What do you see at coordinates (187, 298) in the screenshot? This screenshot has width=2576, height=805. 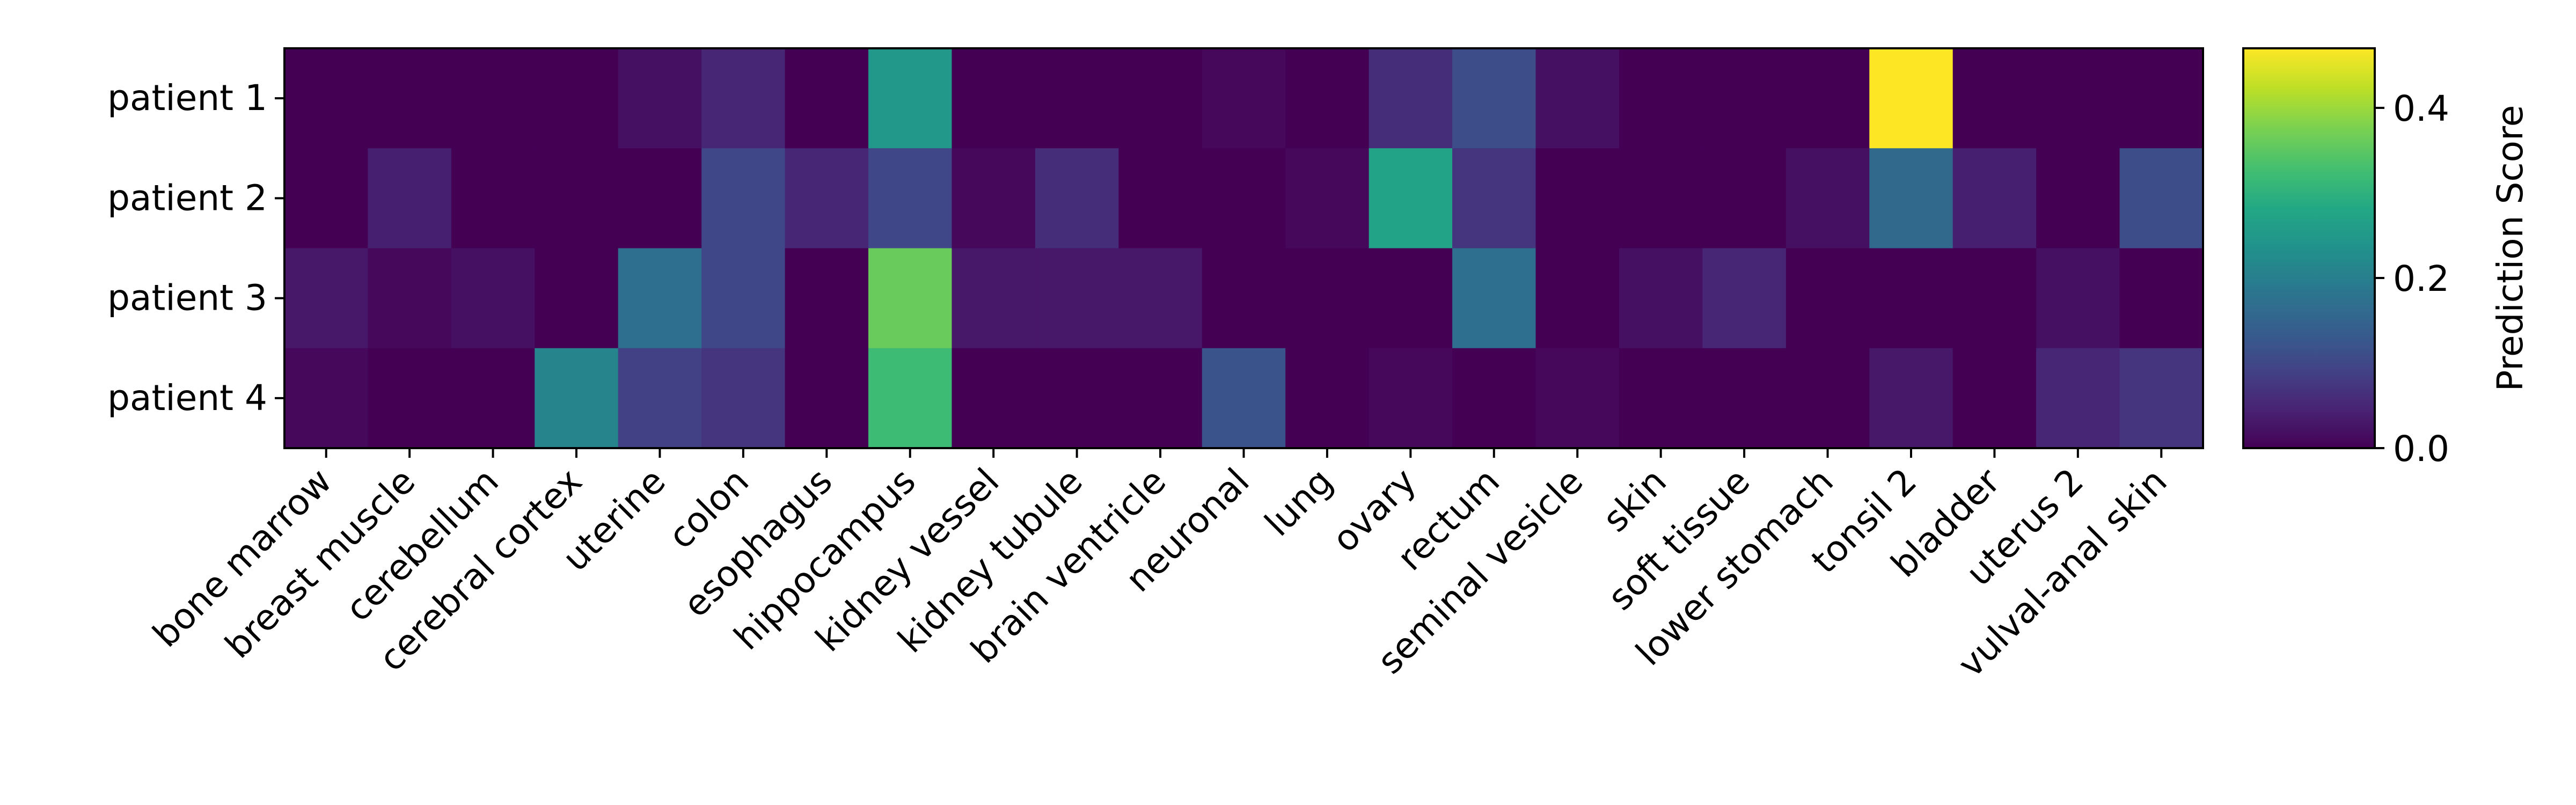 I see `row-tick-label: patient 3` at bounding box center [187, 298].